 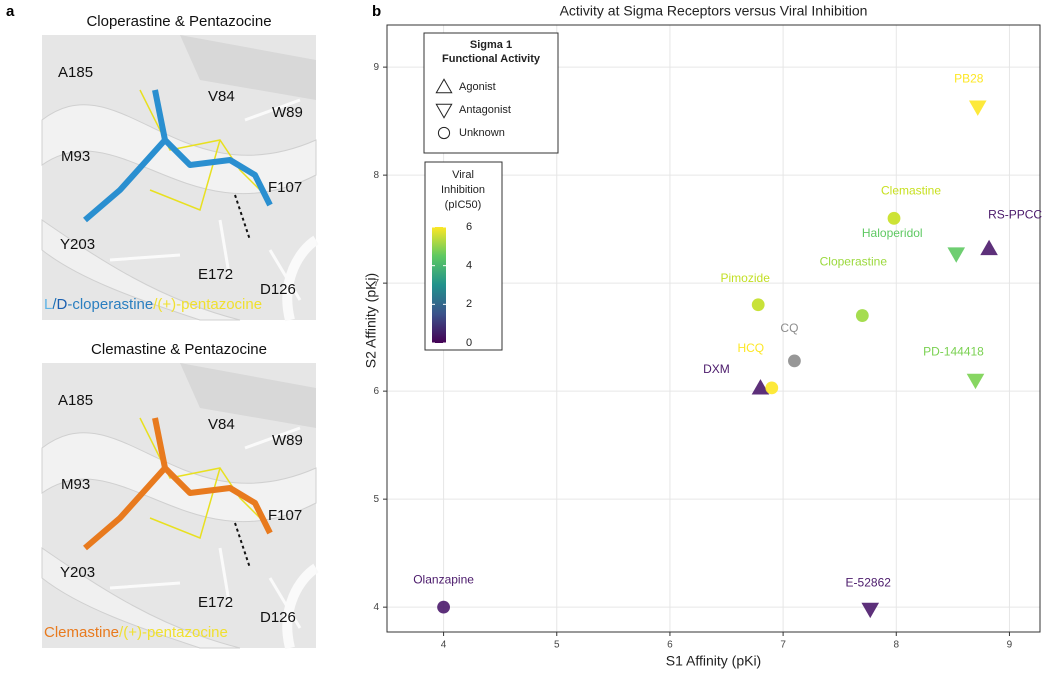 What do you see at coordinates (477, 87) in the screenshot?
I see `legend-label: Agonist` at bounding box center [477, 87].